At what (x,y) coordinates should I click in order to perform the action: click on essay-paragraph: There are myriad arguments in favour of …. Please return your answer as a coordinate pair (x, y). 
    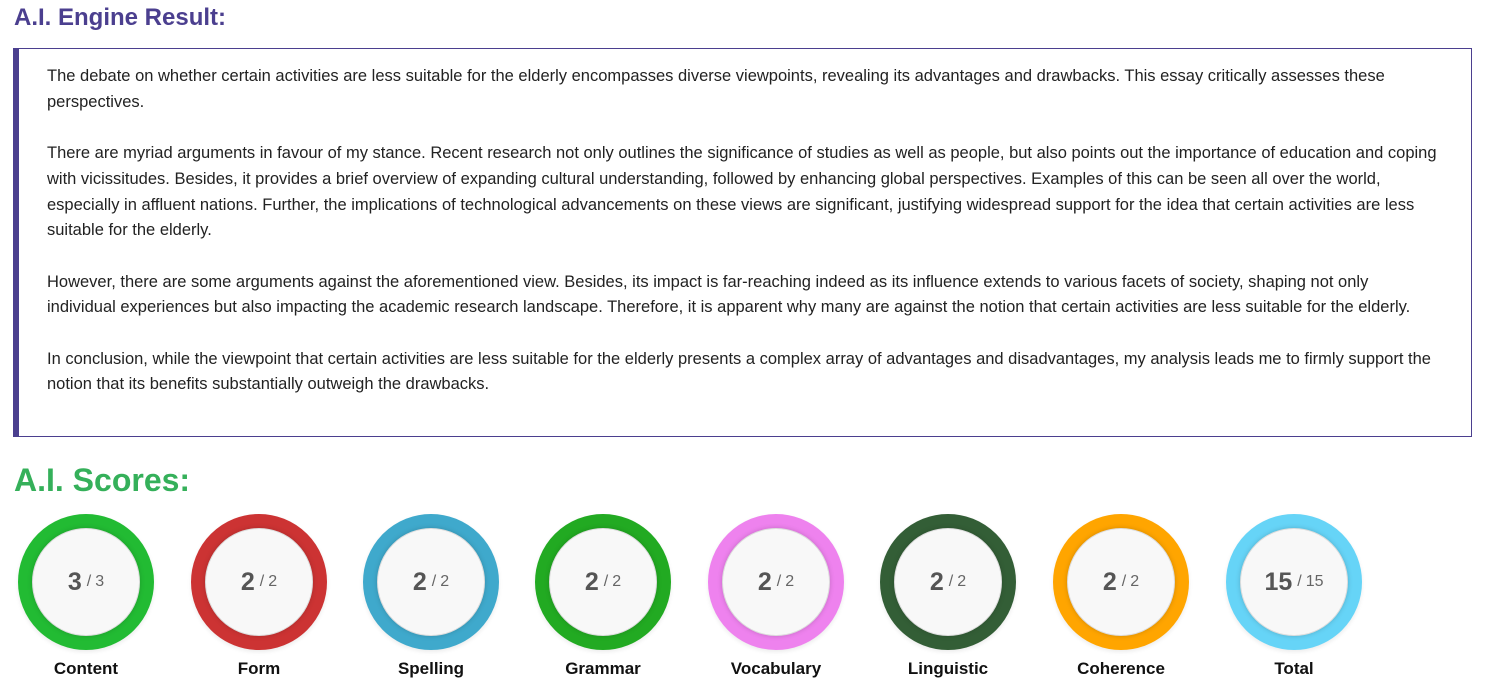
    Looking at the image, I should click on (742, 192).